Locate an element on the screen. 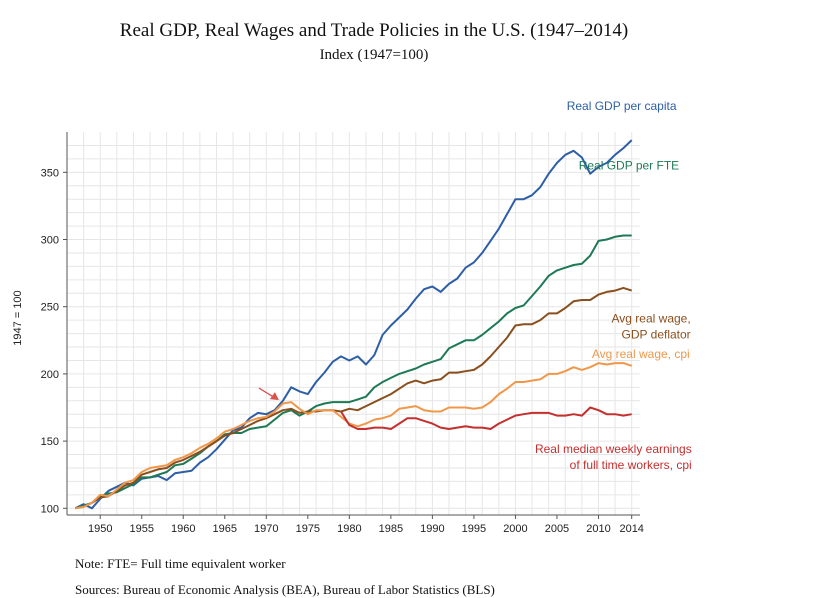 Image resolution: width=818 pixels, height=598 pixels. series-label-median: Real median weekly earnings is located at coordinates (613, 449).